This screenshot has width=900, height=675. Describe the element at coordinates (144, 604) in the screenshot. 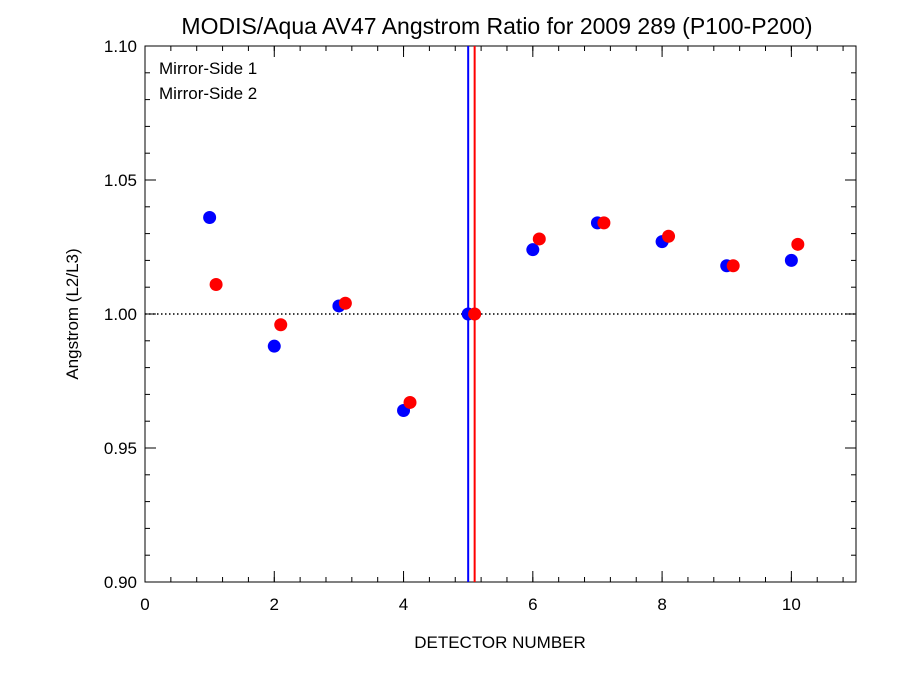

I see `x-tick-label: 0` at that location.